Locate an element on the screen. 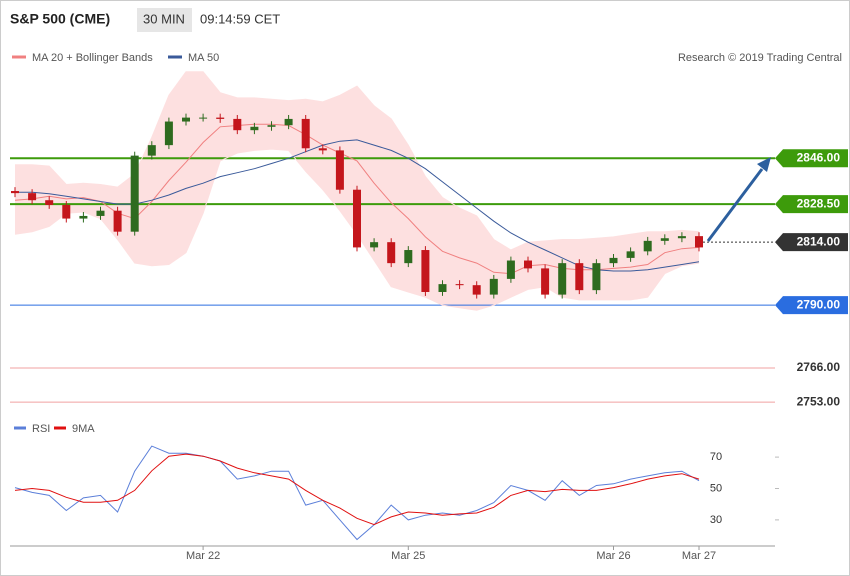 This screenshot has height=576, width=850. y-tick-label: 30 is located at coordinates (716, 520).